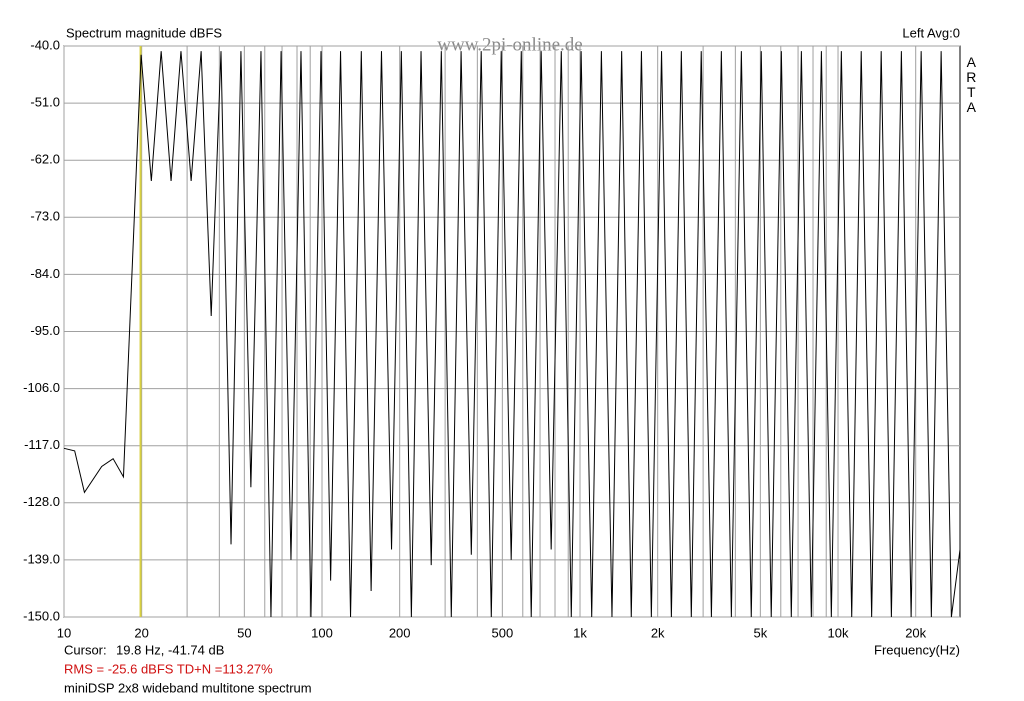 The width and height of the screenshot is (1024, 701). Describe the element at coordinates (838, 632) in the screenshot. I see `x-tick-label: 10k` at that location.